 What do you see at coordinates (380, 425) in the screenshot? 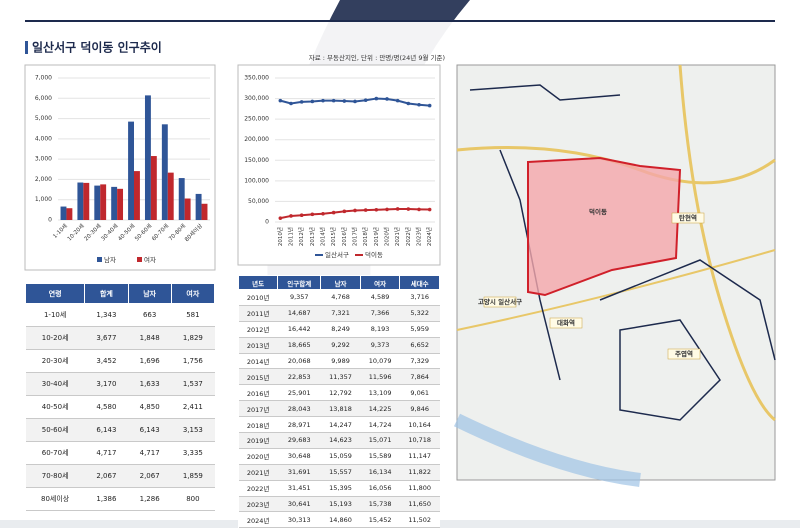
I see `table-cell: 14,724` at bounding box center [380, 425].